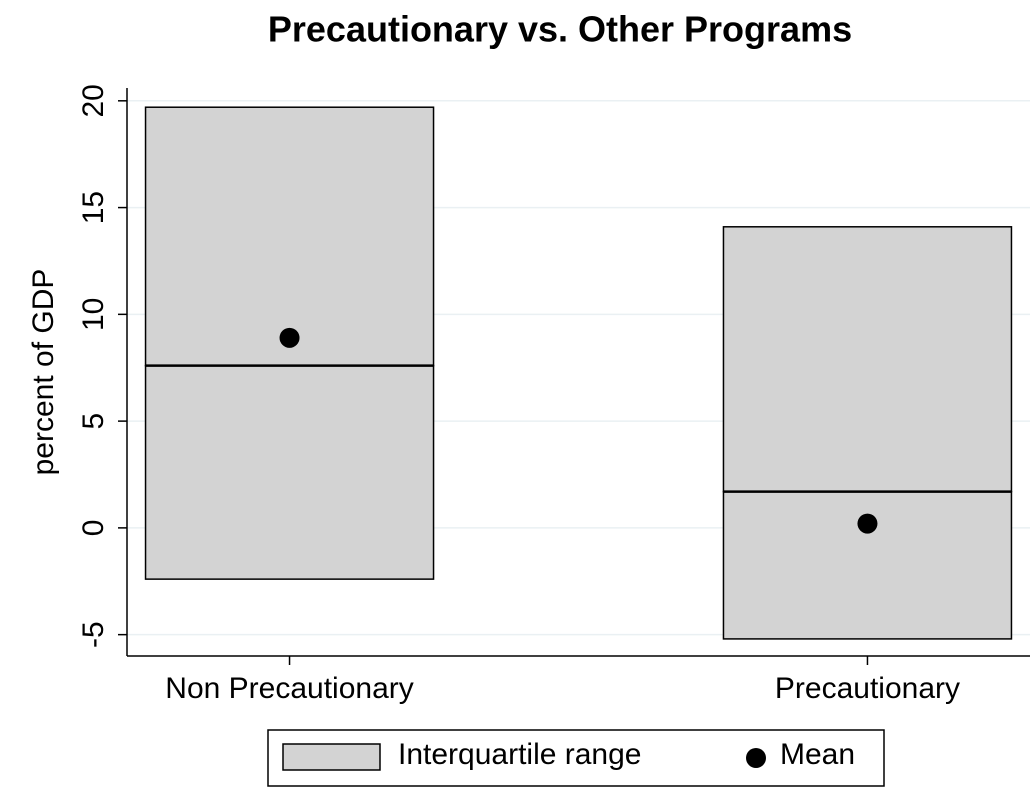 The width and height of the screenshot is (1031, 793). What do you see at coordinates (289, 688) in the screenshot?
I see `x-tick-label: Non Precautionary` at bounding box center [289, 688].